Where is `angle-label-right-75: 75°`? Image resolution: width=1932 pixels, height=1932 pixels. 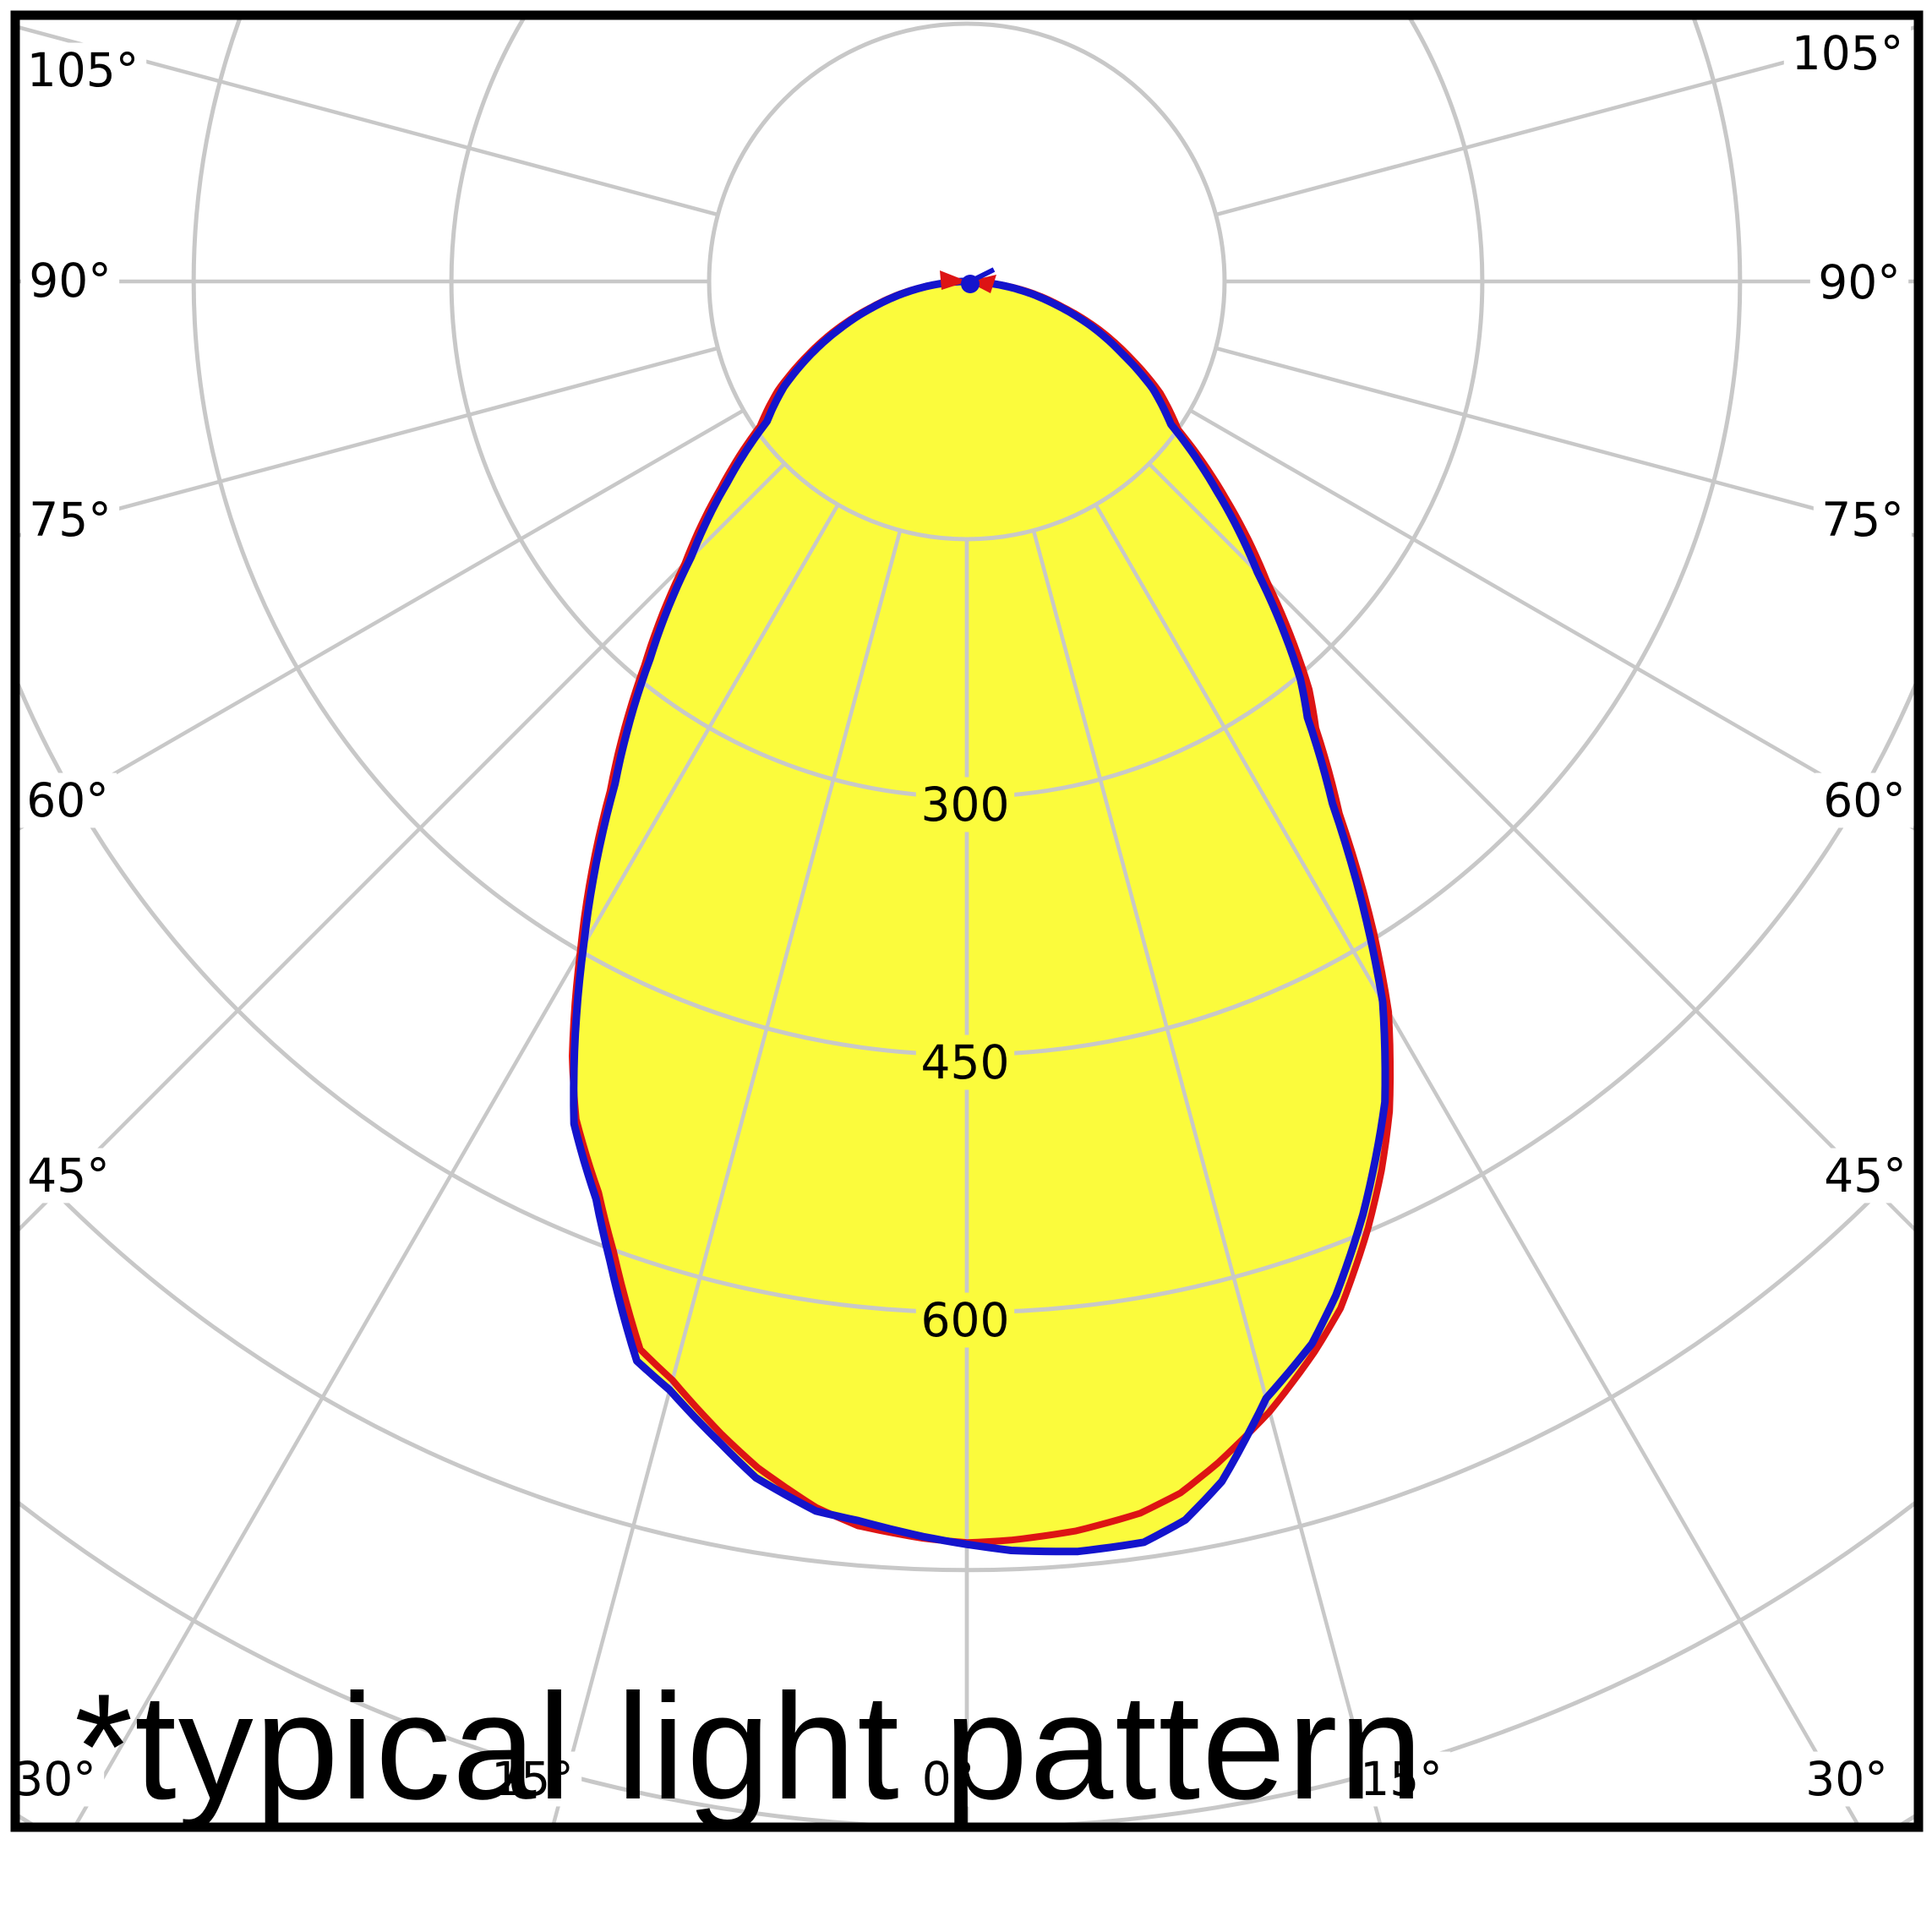 angle-label-right-75: 75° is located at coordinates (1862, 520).